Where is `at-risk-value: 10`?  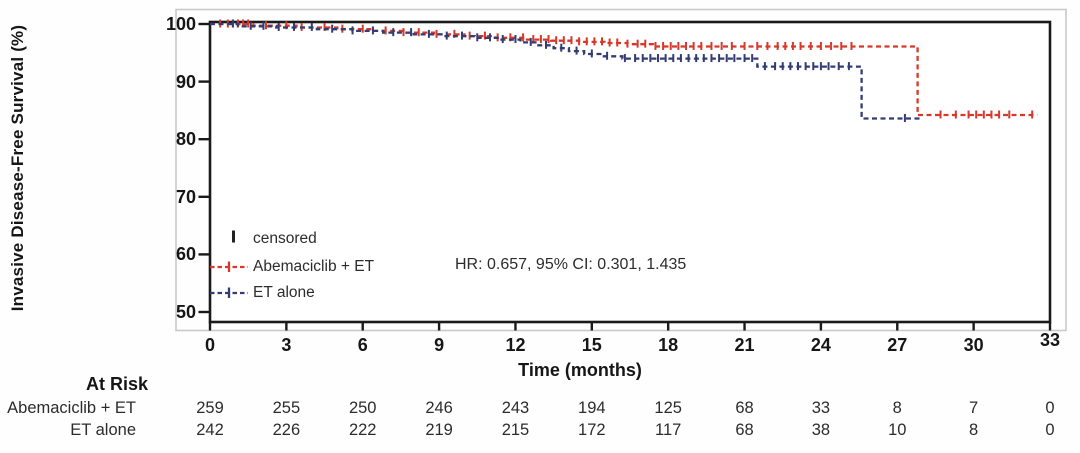 at-risk-value: 10 is located at coordinates (897, 430).